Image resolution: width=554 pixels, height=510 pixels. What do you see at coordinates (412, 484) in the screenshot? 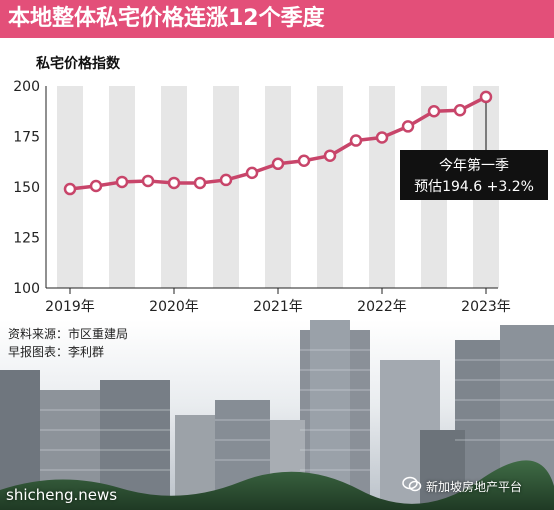
I see `chat-icon` at bounding box center [412, 484].